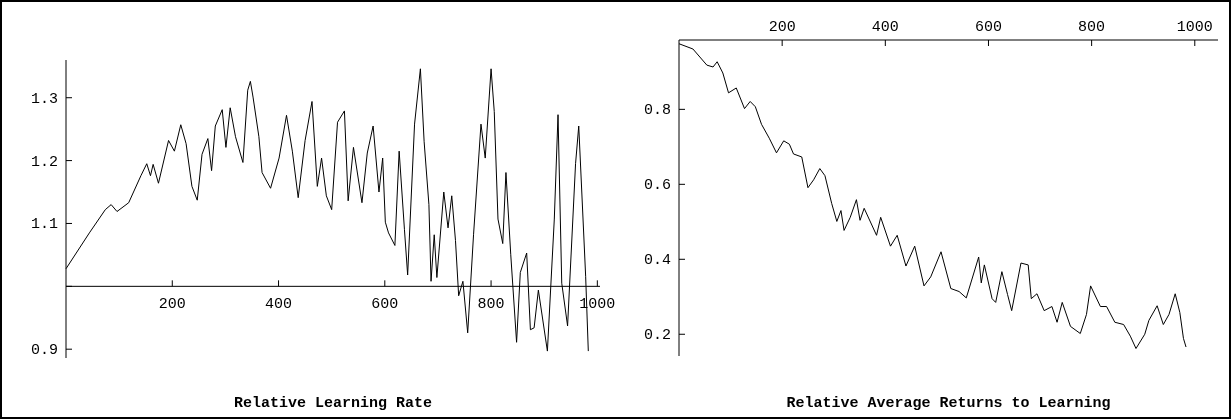  What do you see at coordinates (44, 99) in the screenshot?
I see `y-tick-label: 1.3` at bounding box center [44, 99].